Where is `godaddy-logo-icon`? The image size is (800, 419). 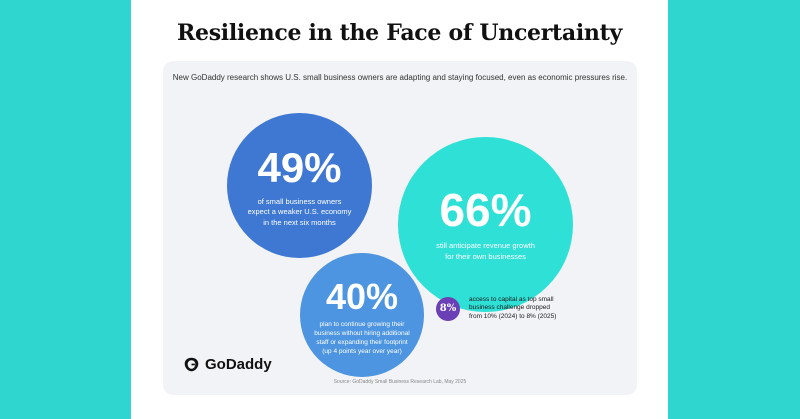 godaddy-logo-icon is located at coordinates (191, 364).